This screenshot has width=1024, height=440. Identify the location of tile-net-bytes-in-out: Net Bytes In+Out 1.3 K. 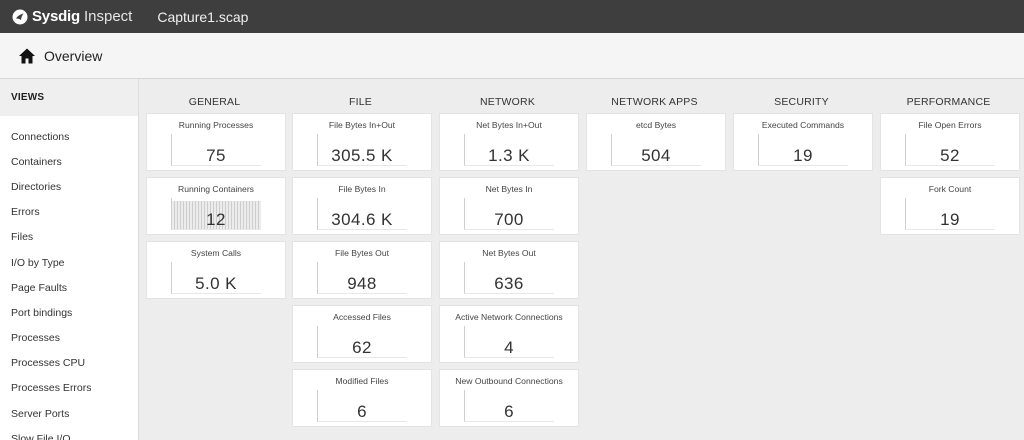
(509, 142).